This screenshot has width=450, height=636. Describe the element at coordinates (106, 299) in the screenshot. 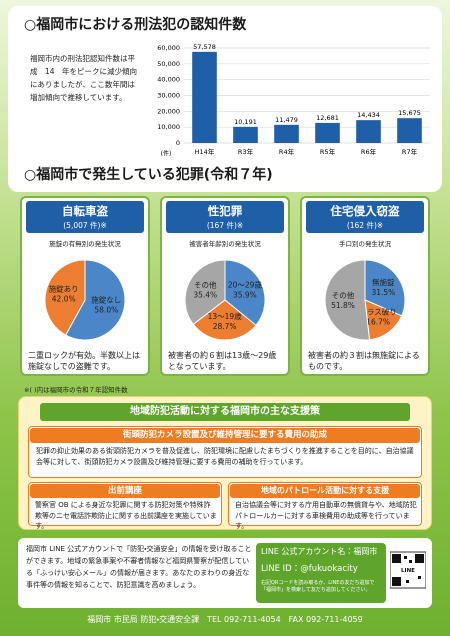

I see `slice-label: 施錠なし` at that location.